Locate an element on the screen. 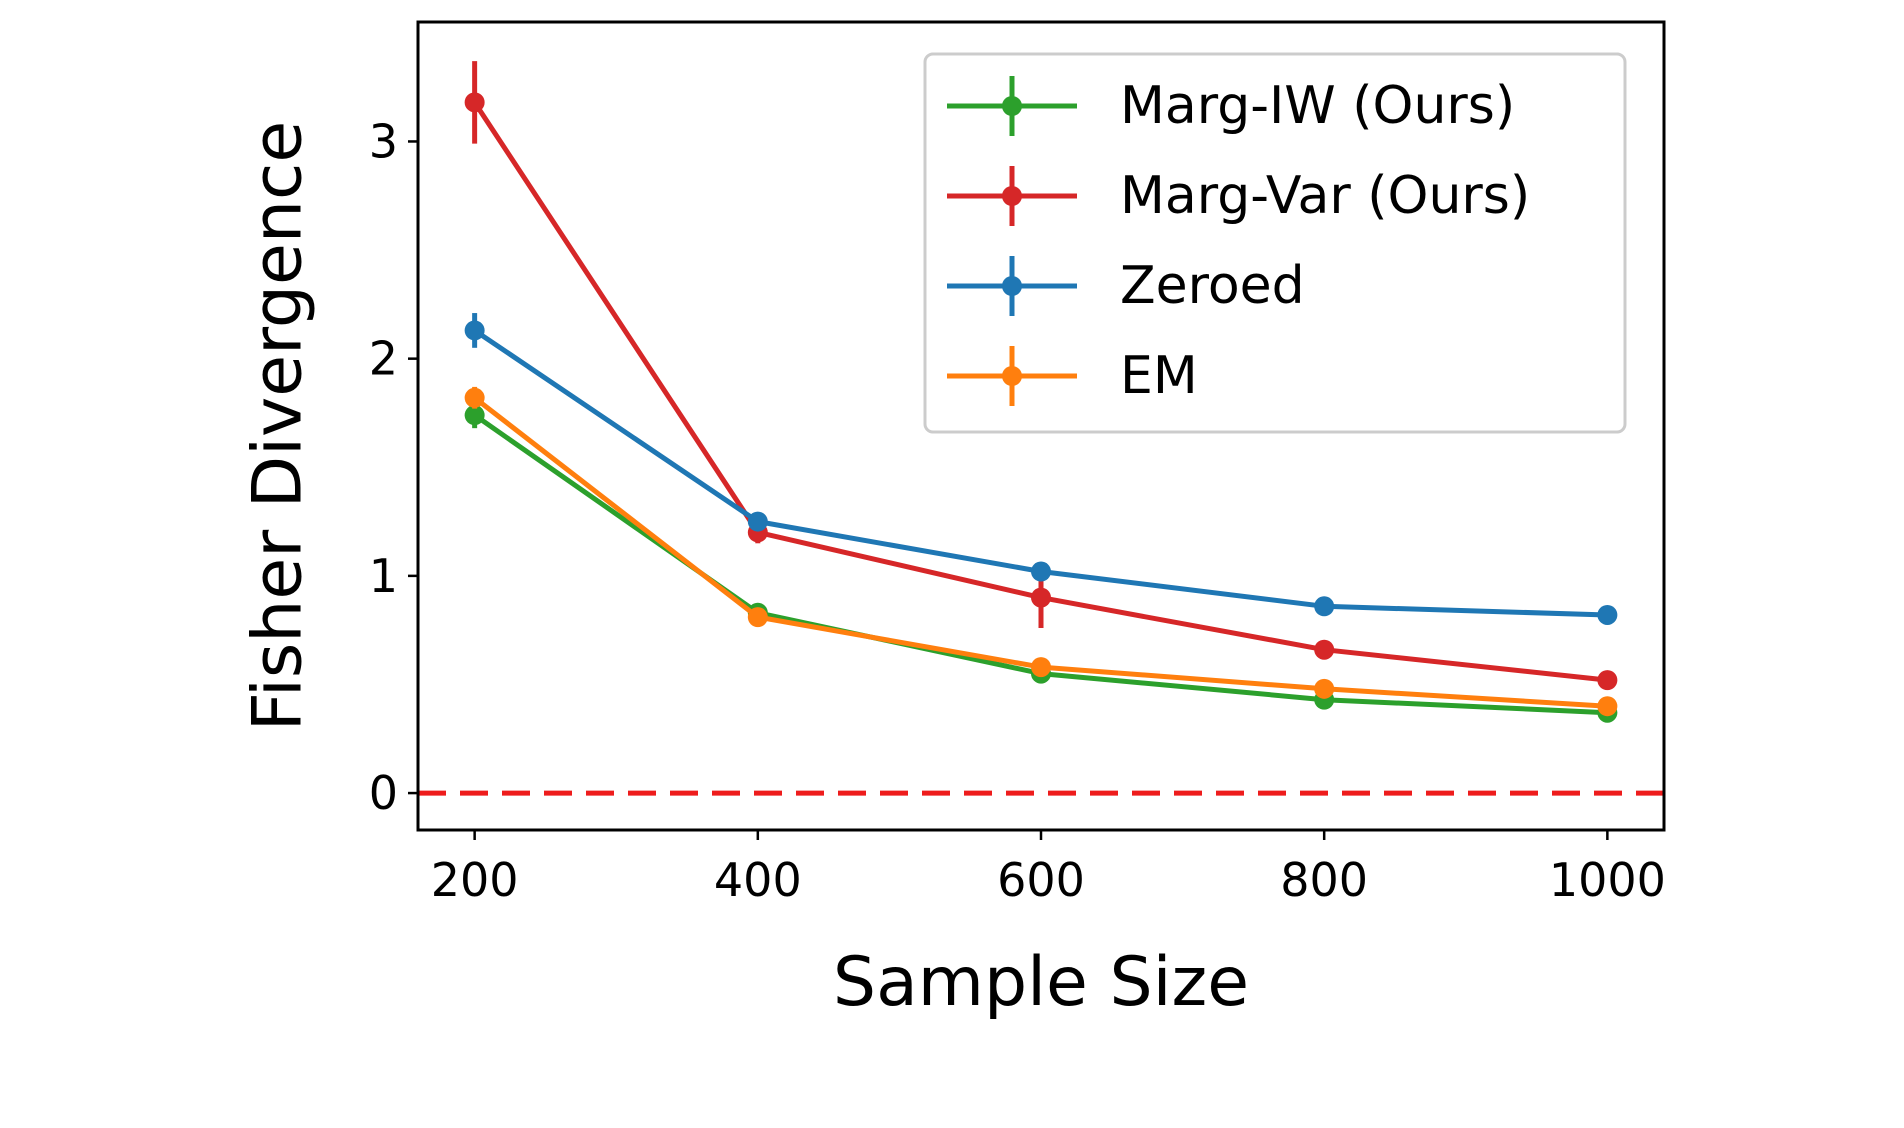 The image size is (1904, 1128). legend-label: EM is located at coordinates (1159, 376).